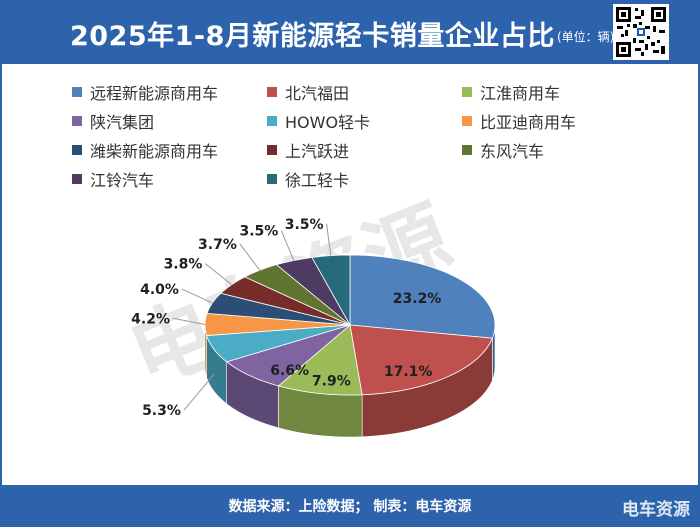 This screenshot has height=527, width=700. Describe the element at coordinates (586, 37) in the screenshot. I see `unit-label: (单位：辆)` at that location.